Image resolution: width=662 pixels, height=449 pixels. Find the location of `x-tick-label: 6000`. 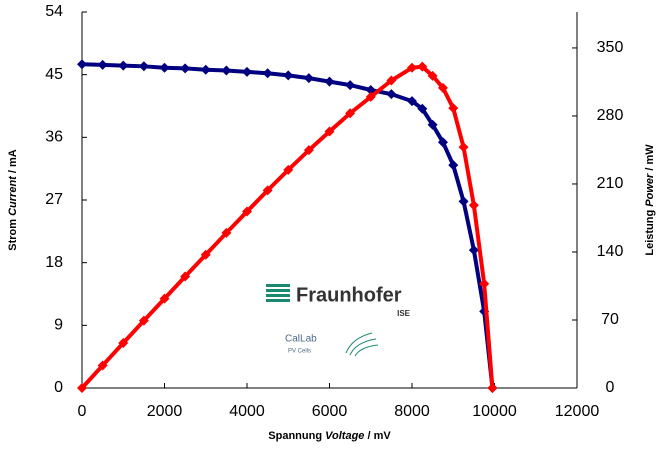

x-tick-label: 6000 is located at coordinates (330, 411).